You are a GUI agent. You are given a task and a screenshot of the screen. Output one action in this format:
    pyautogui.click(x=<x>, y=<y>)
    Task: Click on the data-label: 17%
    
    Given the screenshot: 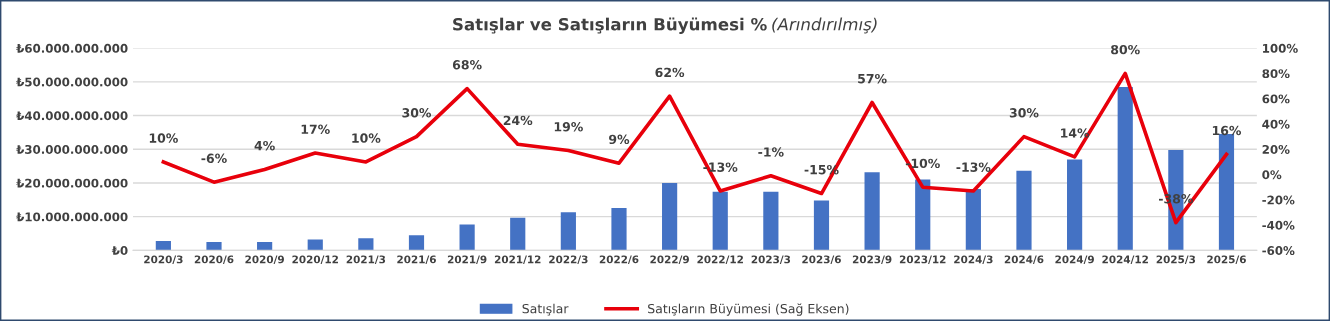 What is the action you would take?
    pyautogui.click(x=315, y=129)
    